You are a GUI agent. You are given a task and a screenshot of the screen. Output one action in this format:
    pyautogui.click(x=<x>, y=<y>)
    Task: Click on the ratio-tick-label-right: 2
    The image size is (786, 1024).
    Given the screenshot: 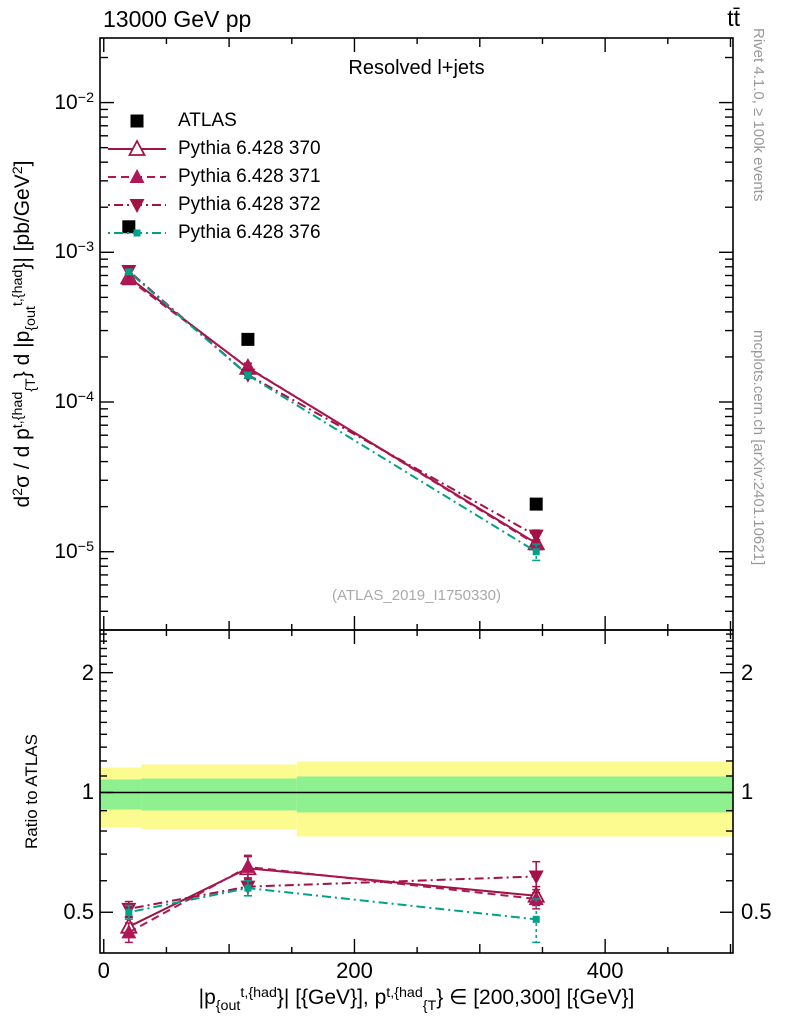 What is the action you would take?
    pyautogui.click(x=747, y=672)
    